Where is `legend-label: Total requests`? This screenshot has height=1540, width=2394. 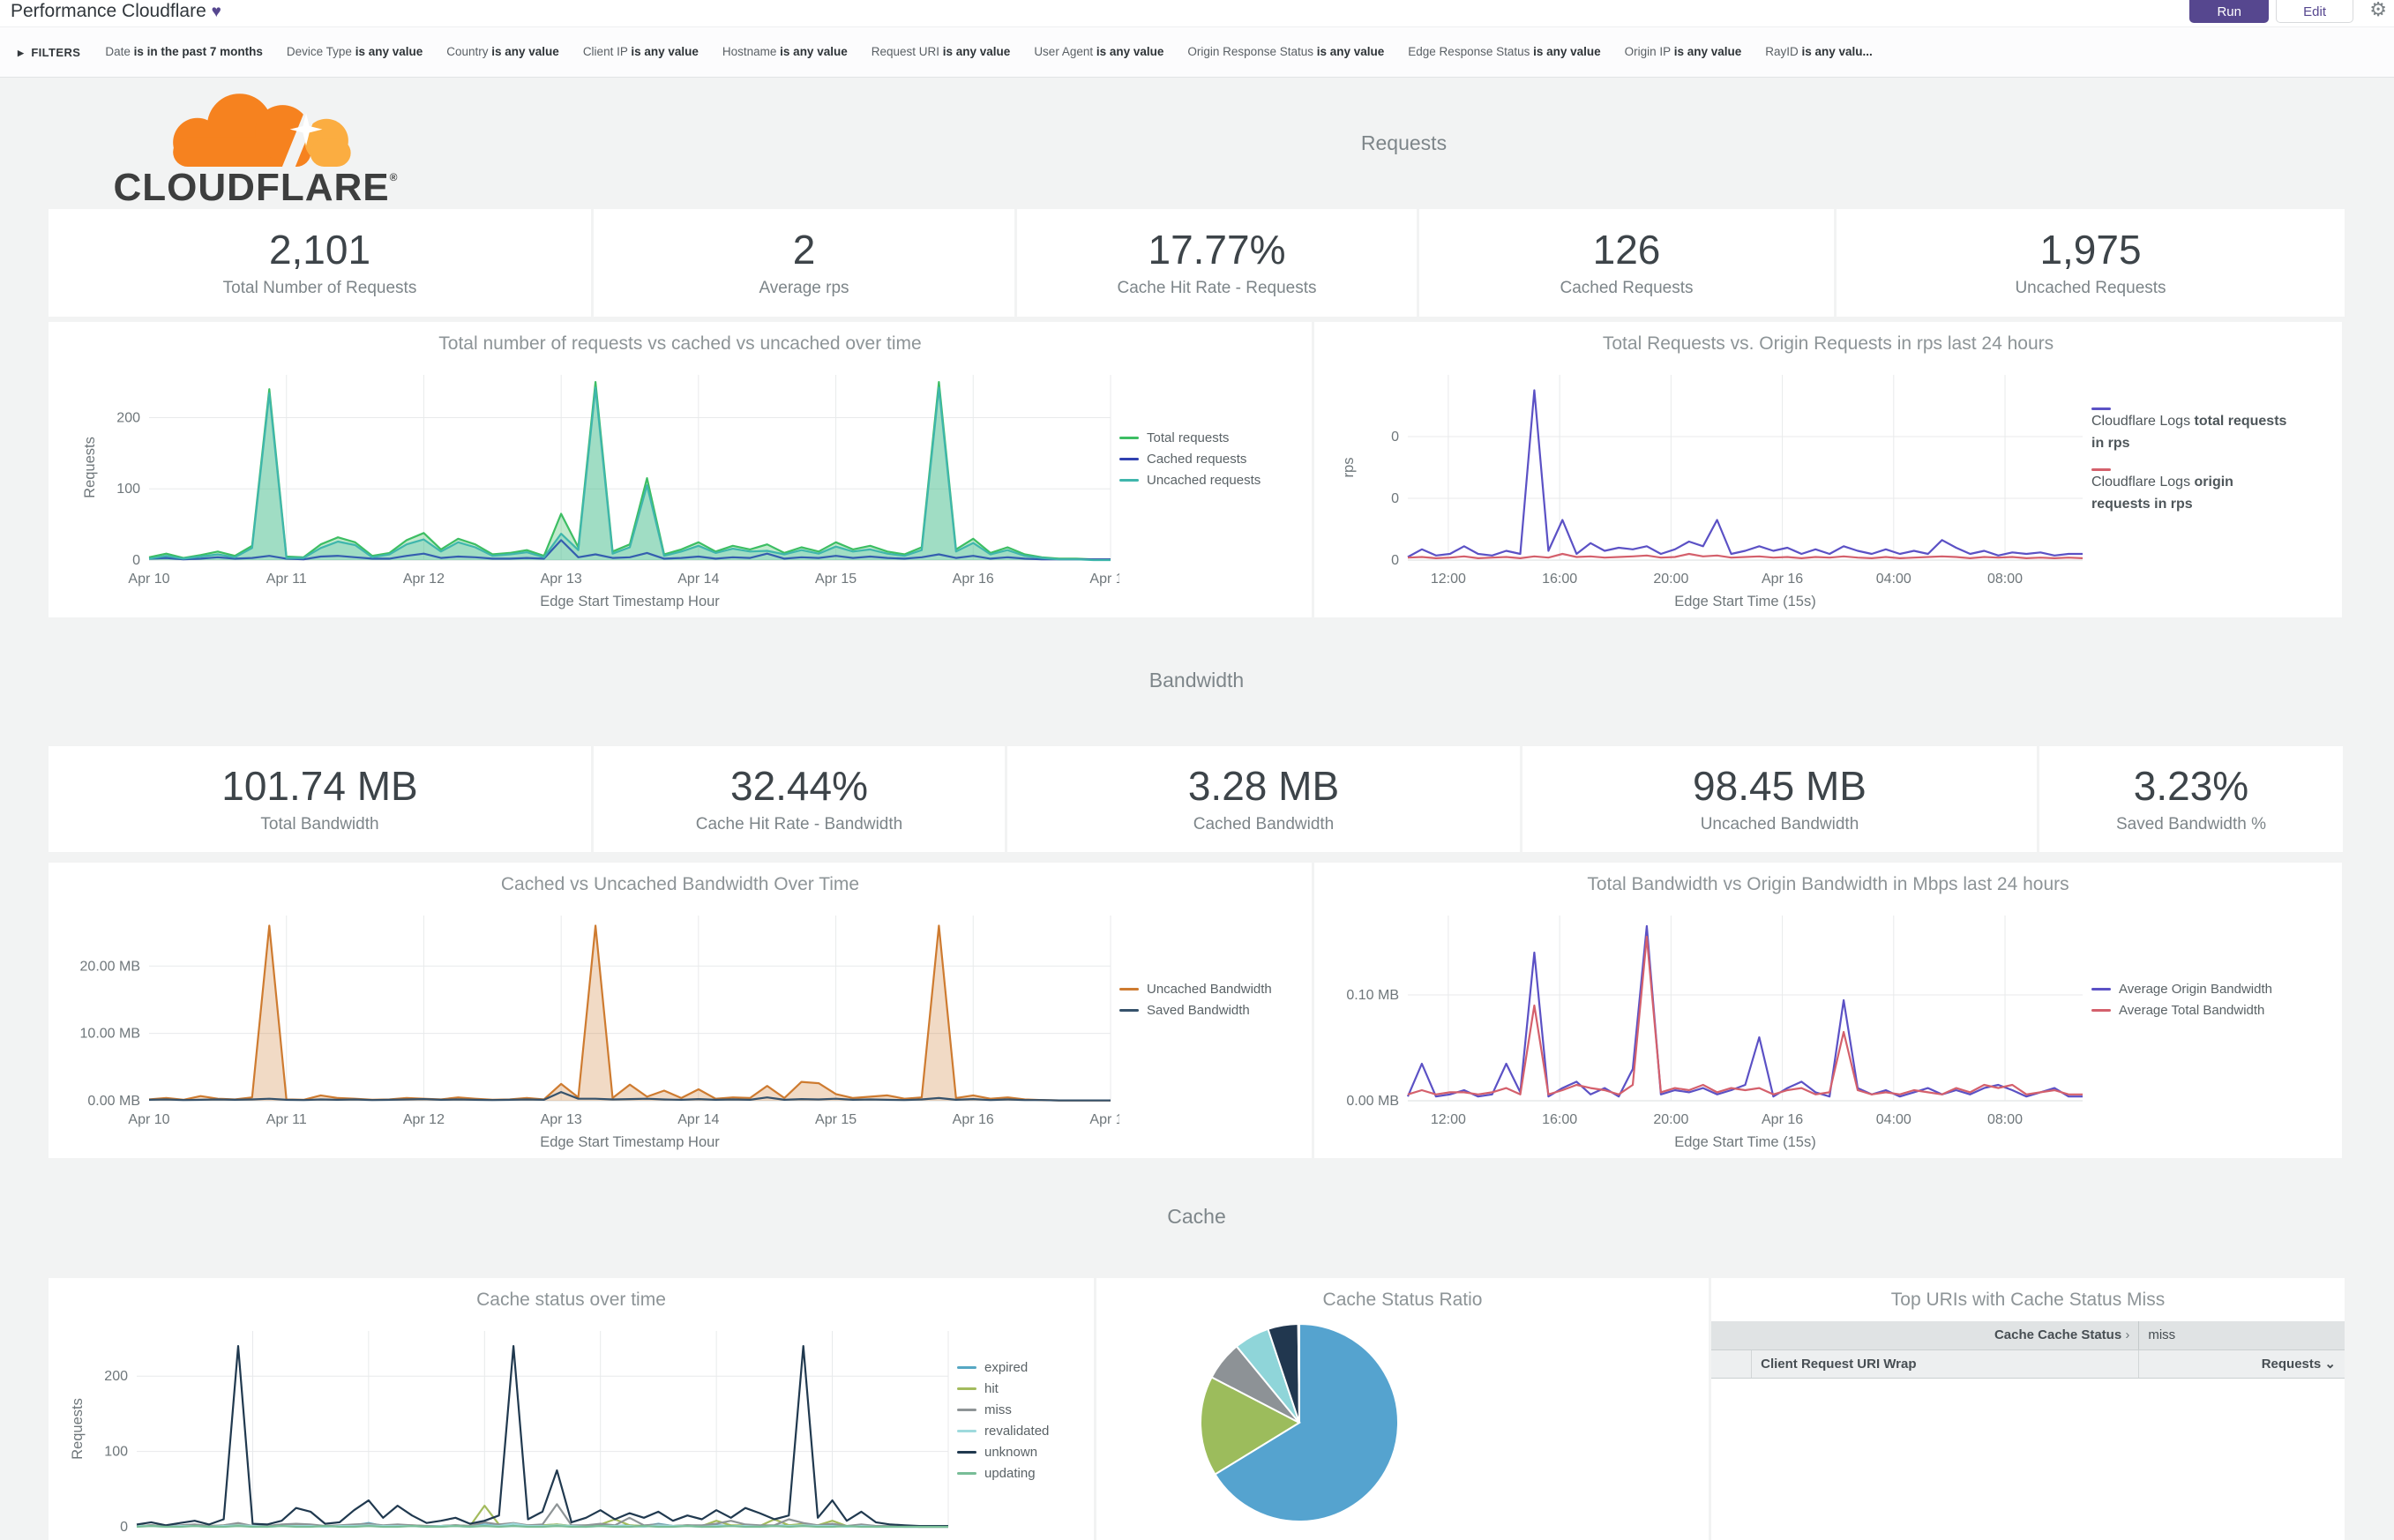 legend-label: Total requests is located at coordinates (1188, 437).